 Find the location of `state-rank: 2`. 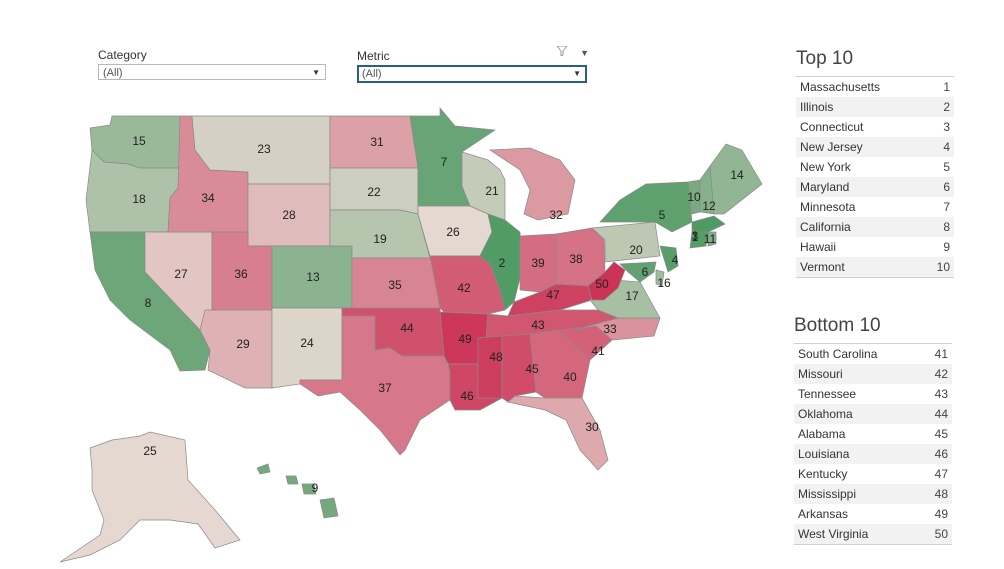

state-rank: 2 is located at coordinates (946, 107).